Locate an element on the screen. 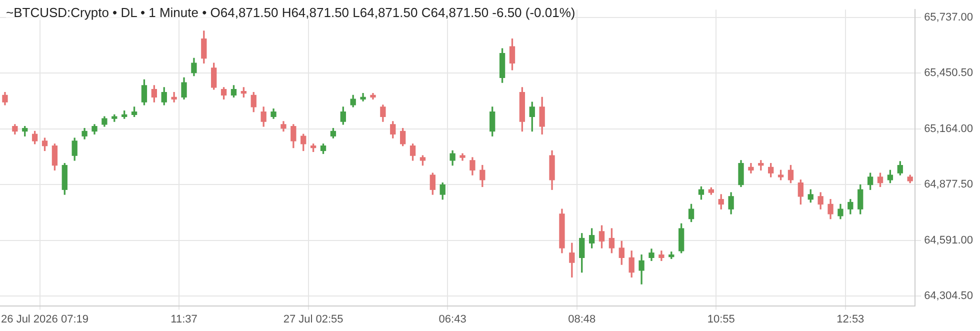 This screenshot has height=331, width=980. x-tick-label: 06:43 is located at coordinates (452, 319).